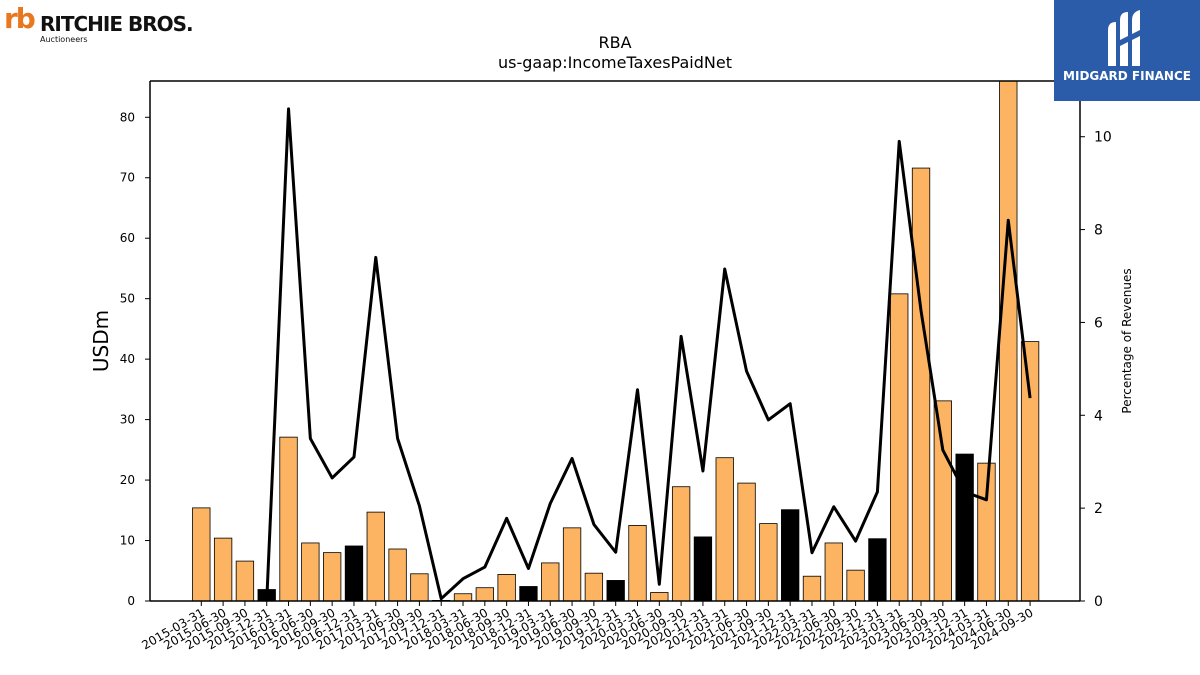 The height and width of the screenshot is (675, 1200). I want to click on y-tick-label: 70, so click(127, 178).